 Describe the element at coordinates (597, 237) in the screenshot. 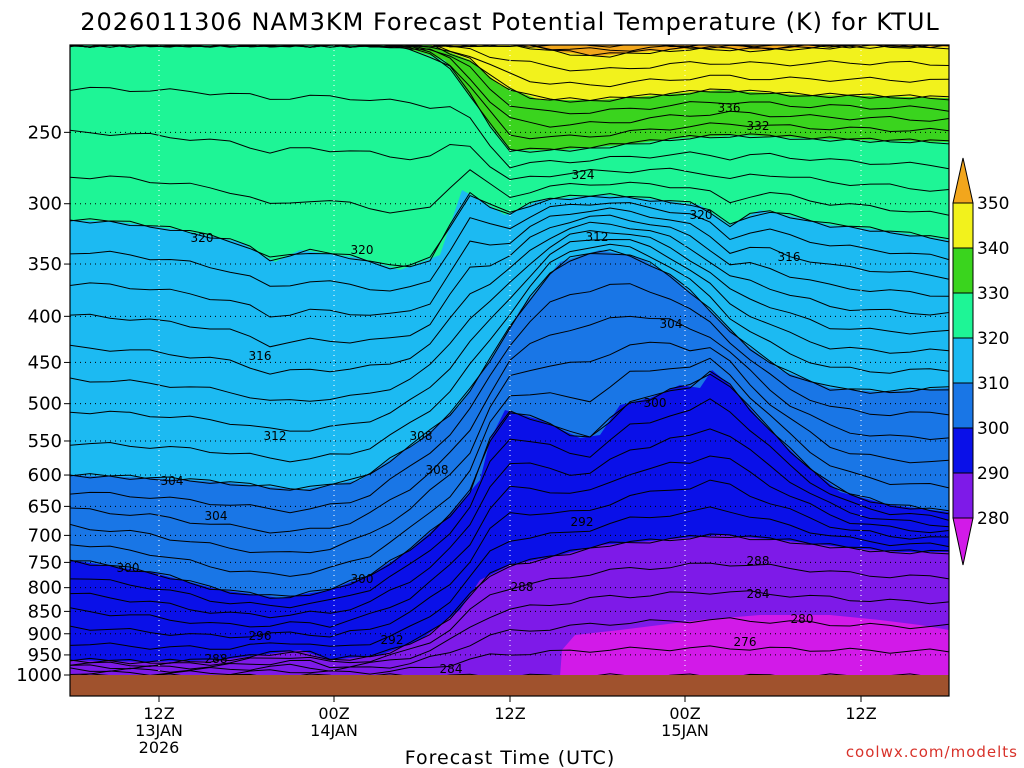

I see `contour-label-6: 312` at that location.